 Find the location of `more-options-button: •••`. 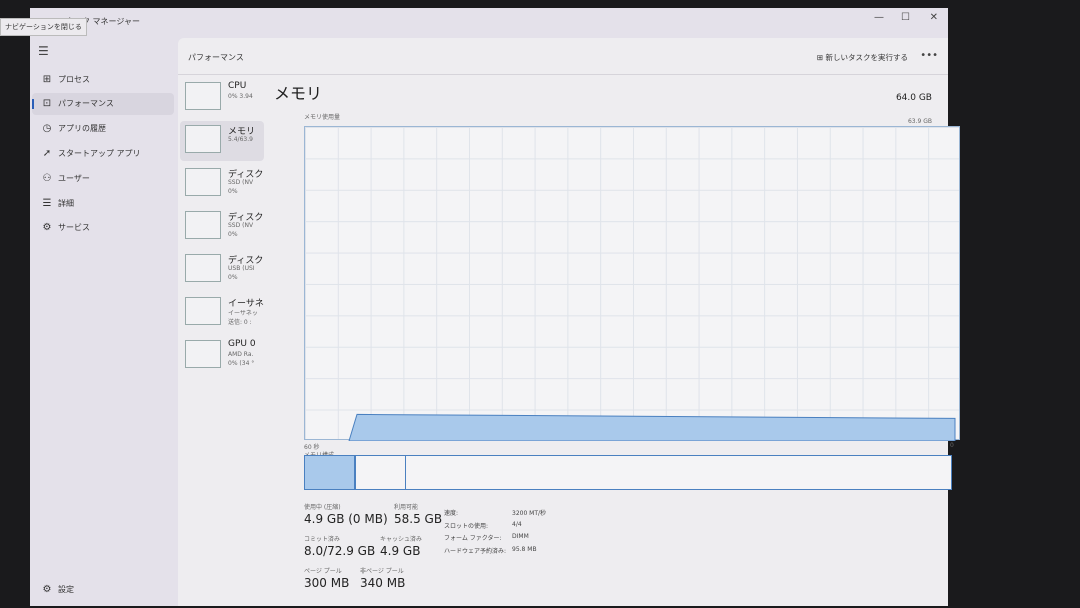

more-options-button: ••• is located at coordinates (929, 55).